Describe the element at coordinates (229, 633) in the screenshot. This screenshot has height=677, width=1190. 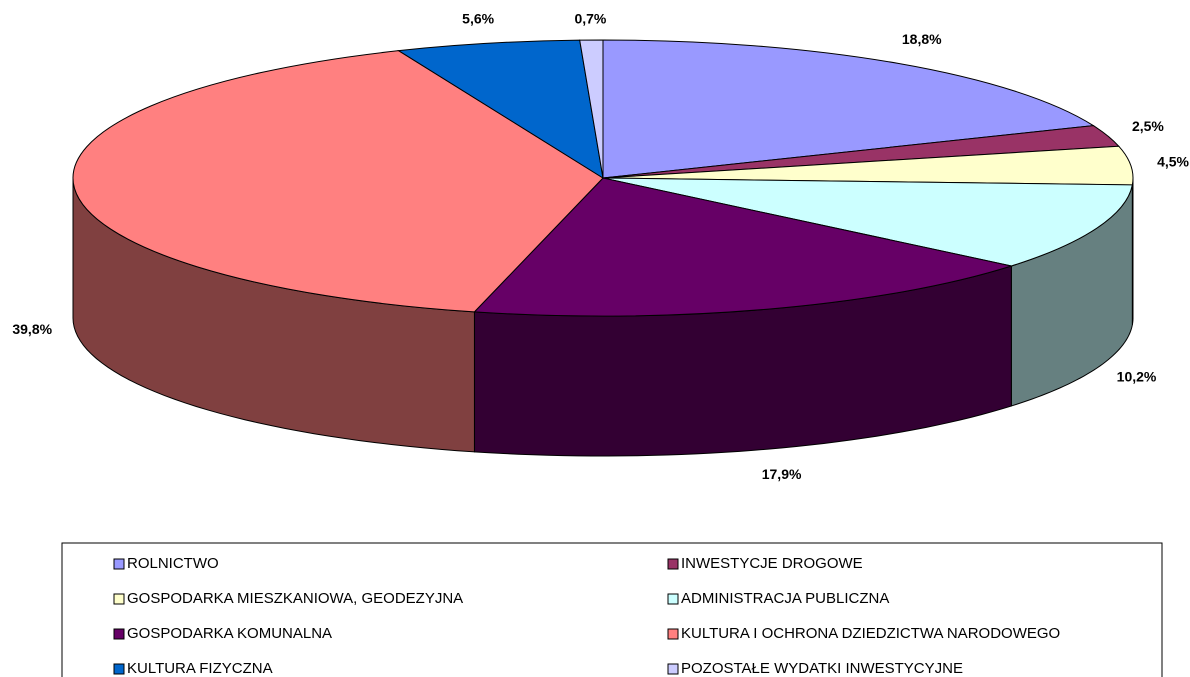
I see `legend-label: GOSPODARKA KOMUNALNA` at that location.